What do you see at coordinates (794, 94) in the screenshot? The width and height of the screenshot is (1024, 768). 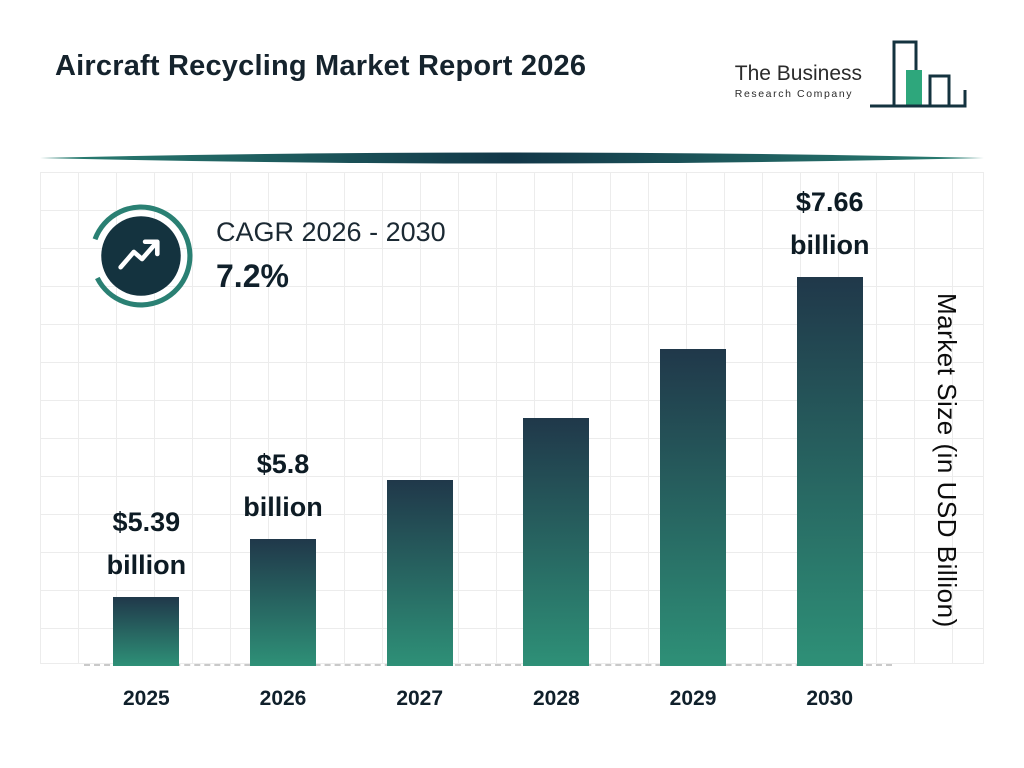 I see `logo-subname: Research Company` at bounding box center [794, 94].